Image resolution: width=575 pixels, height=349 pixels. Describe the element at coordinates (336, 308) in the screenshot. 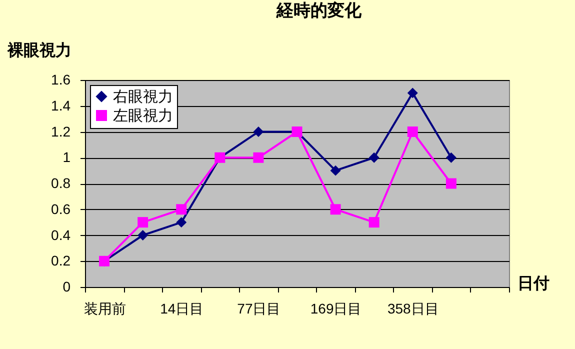

I see `x-tick-label: 169日目` at that location.